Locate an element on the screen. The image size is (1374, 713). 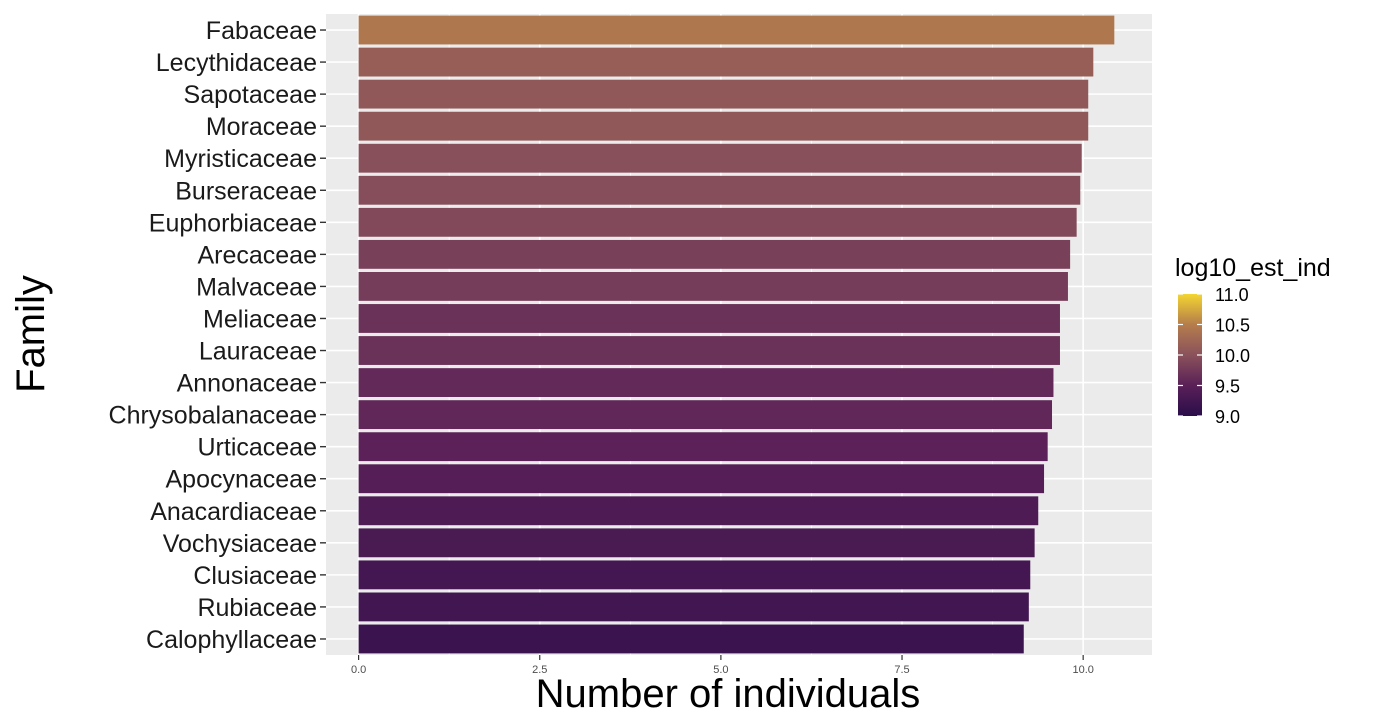
legend-title: log10_est_ind is located at coordinates (1253, 268).